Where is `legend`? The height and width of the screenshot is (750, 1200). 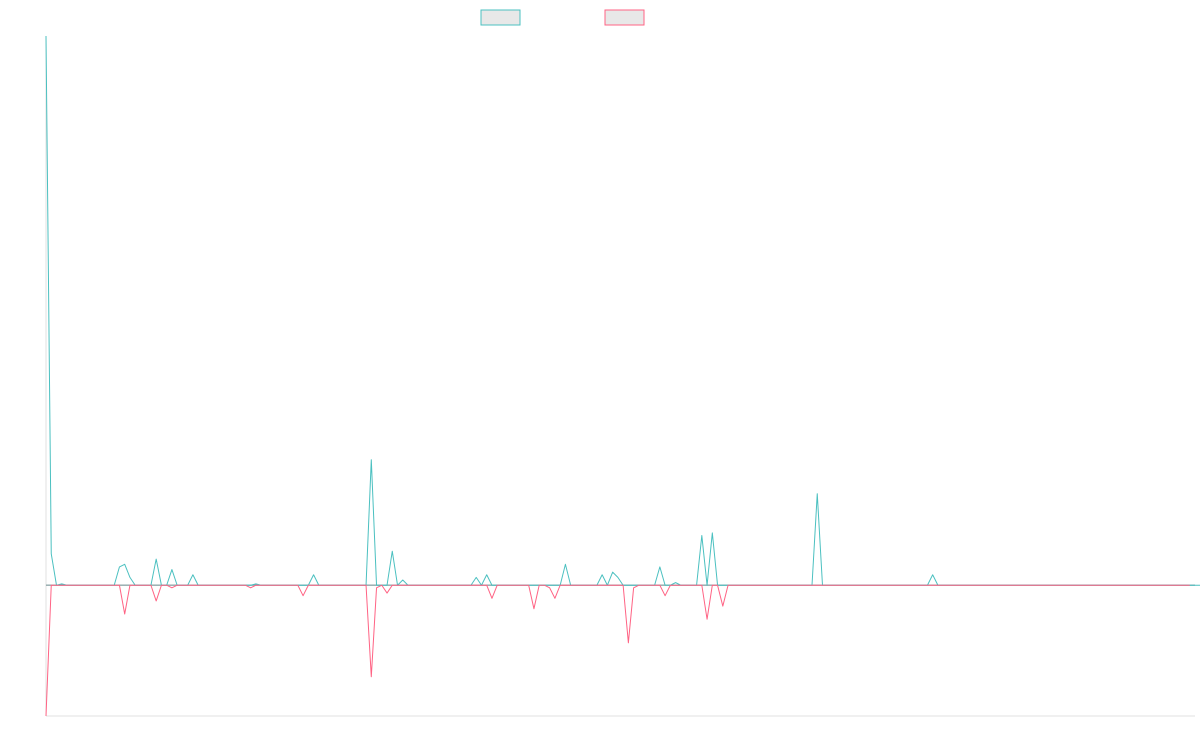
legend is located at coordinates (562, 17).